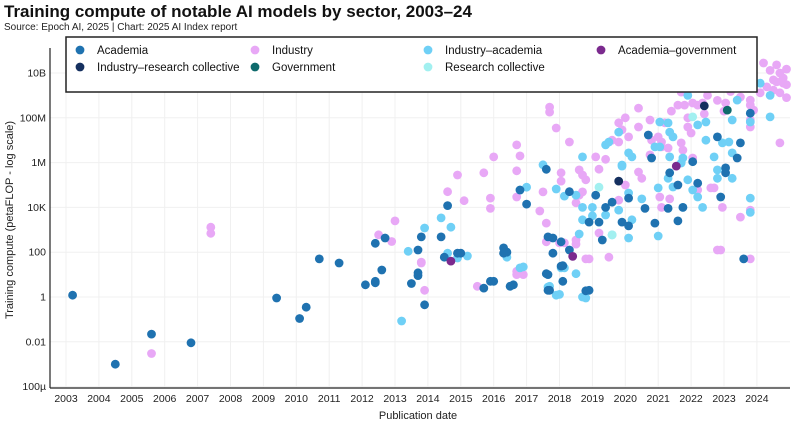 The image size is (800, 425). I want to click on series-industry-research-collective, so click(661, 143).